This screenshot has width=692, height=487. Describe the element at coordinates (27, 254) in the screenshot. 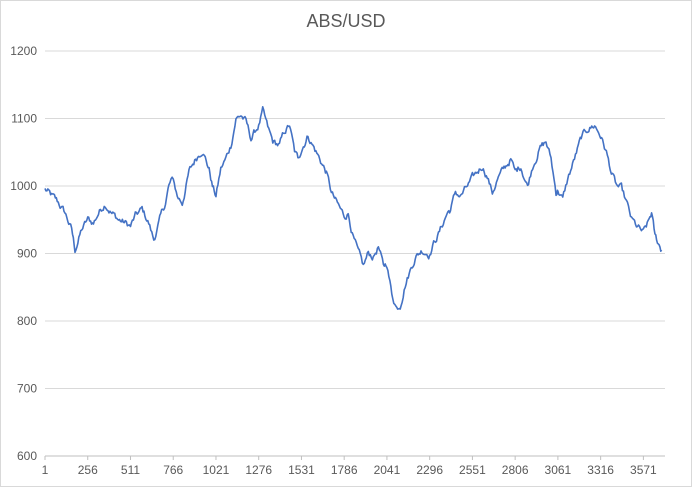

I see `y-tick-label: 900` at that location.